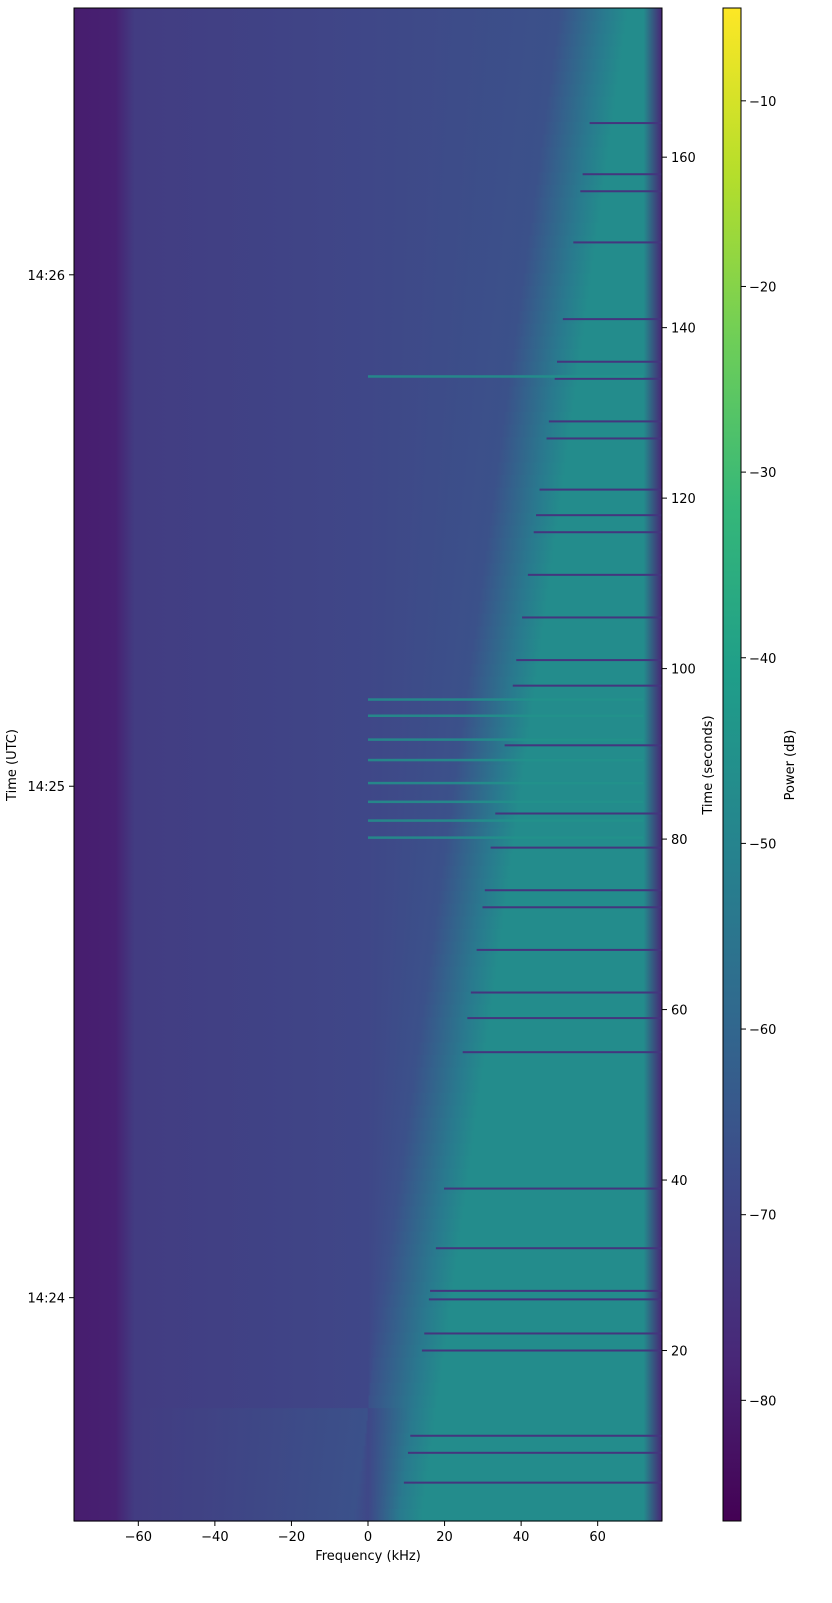 This screenshot has width=832, height=1603. Describe the element at coordinates (679, 1181) in the screenshot. I see `right-tick-label: 40` at that location.